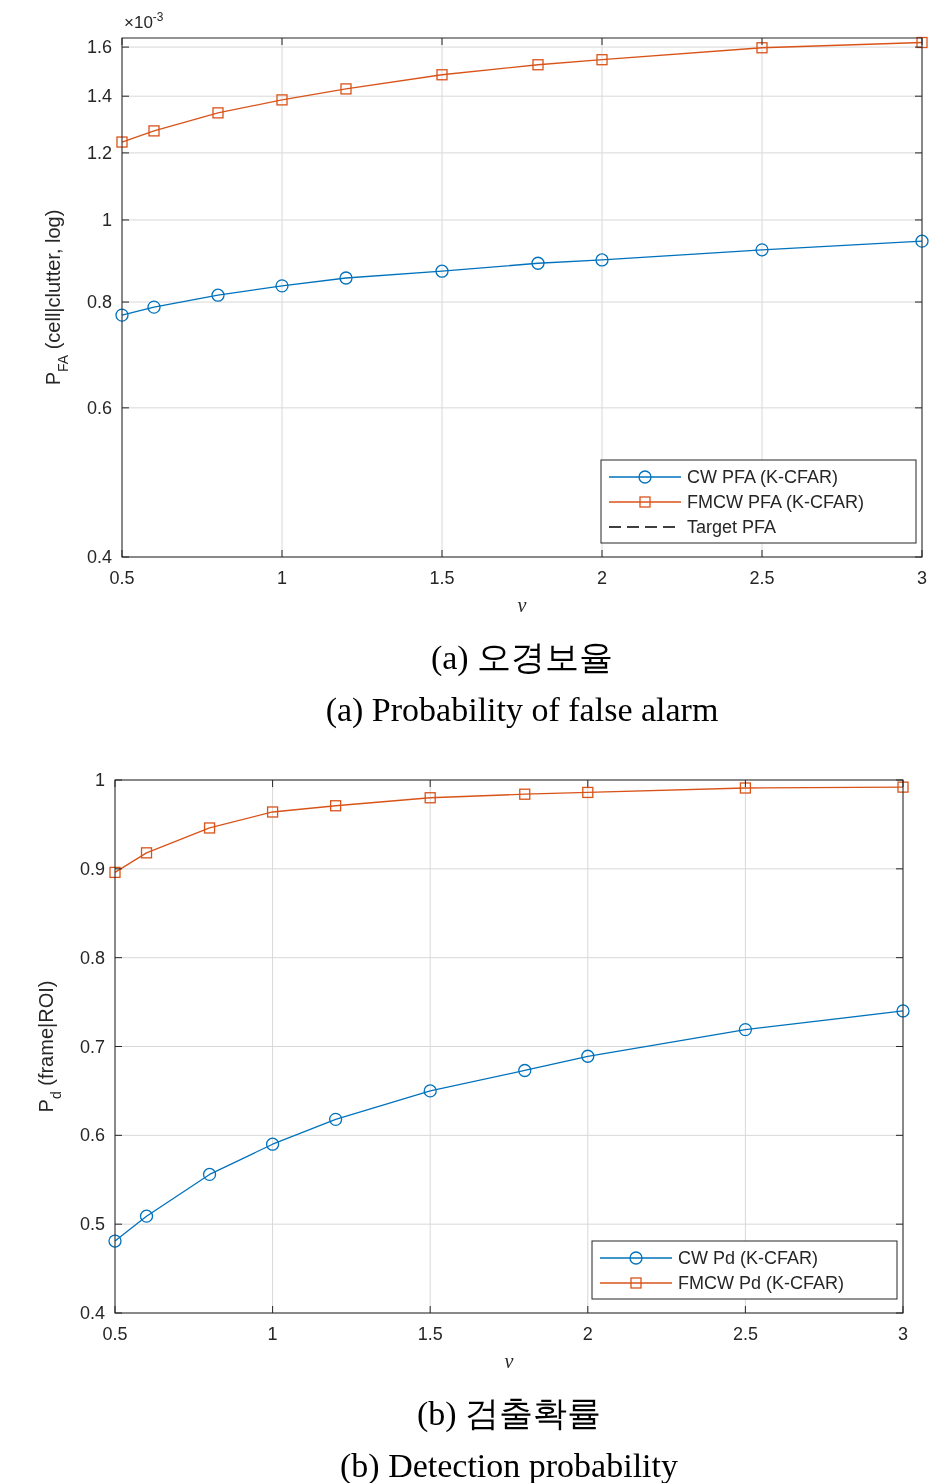 This screenshot has height=1483, width=943. Describe the element at coordinates (122, 578) in the screenshot. I see `x-tick-label: 0.5` at that location.